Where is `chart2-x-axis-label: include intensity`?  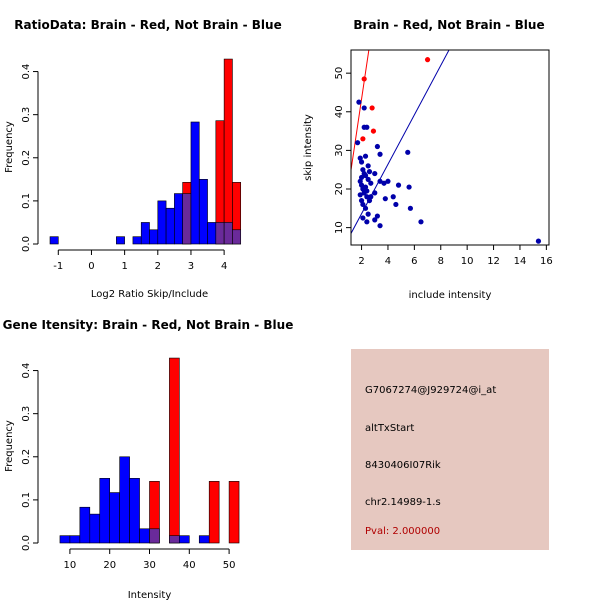 chart2-x-axis-label: include intensity is located at coordinates (450, 295).